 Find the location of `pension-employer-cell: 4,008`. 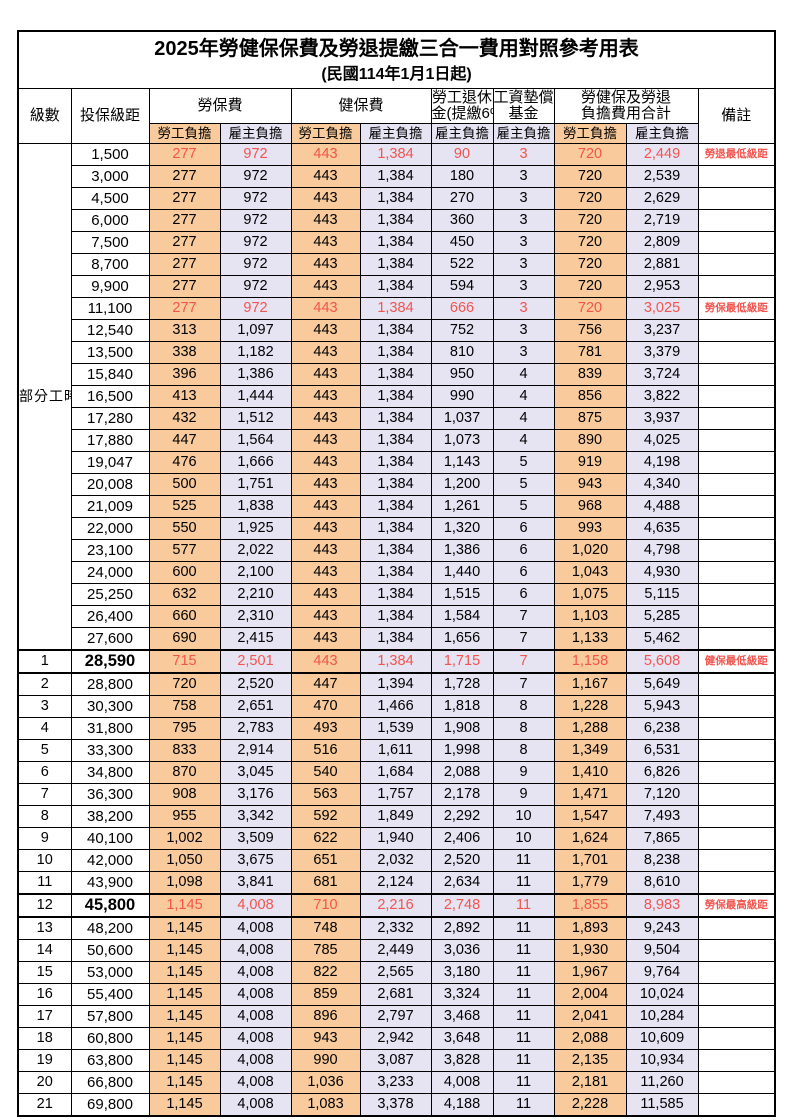

pension-employer-cell: 4,008 is located at coordinates (462, 1082).